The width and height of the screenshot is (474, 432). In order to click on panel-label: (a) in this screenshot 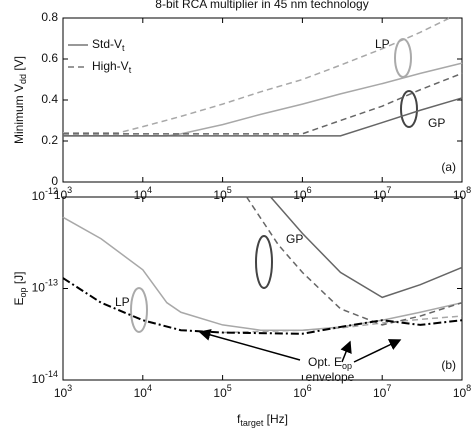, I will do `click(448, 167)`.